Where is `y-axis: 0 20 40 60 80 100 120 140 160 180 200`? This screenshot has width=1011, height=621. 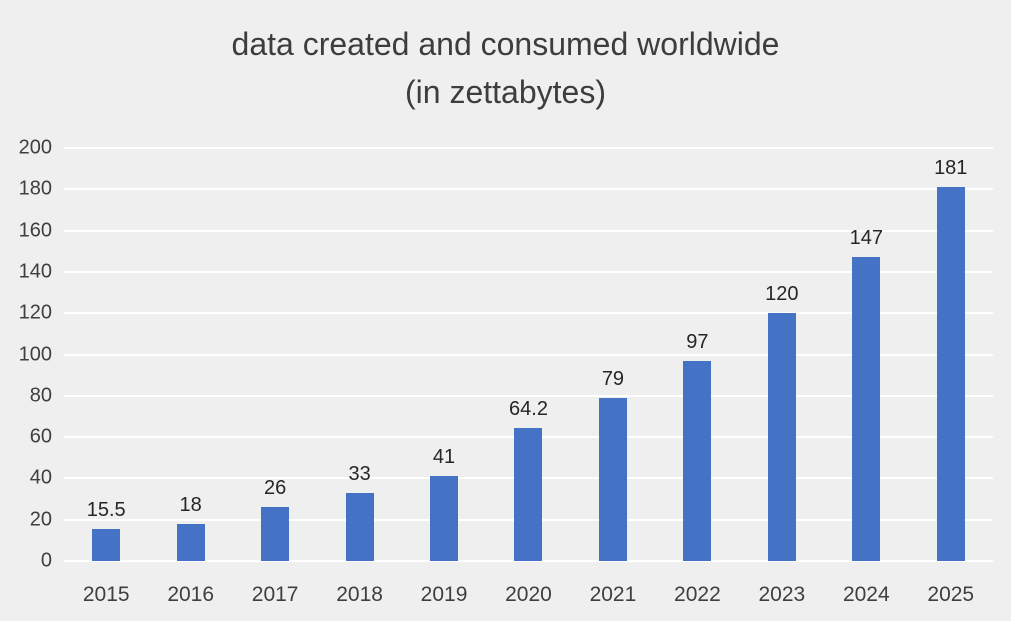
y-axis: 0 20 40 60 80 100 120 140 160 180 200 is located at coordinates (38, 354).